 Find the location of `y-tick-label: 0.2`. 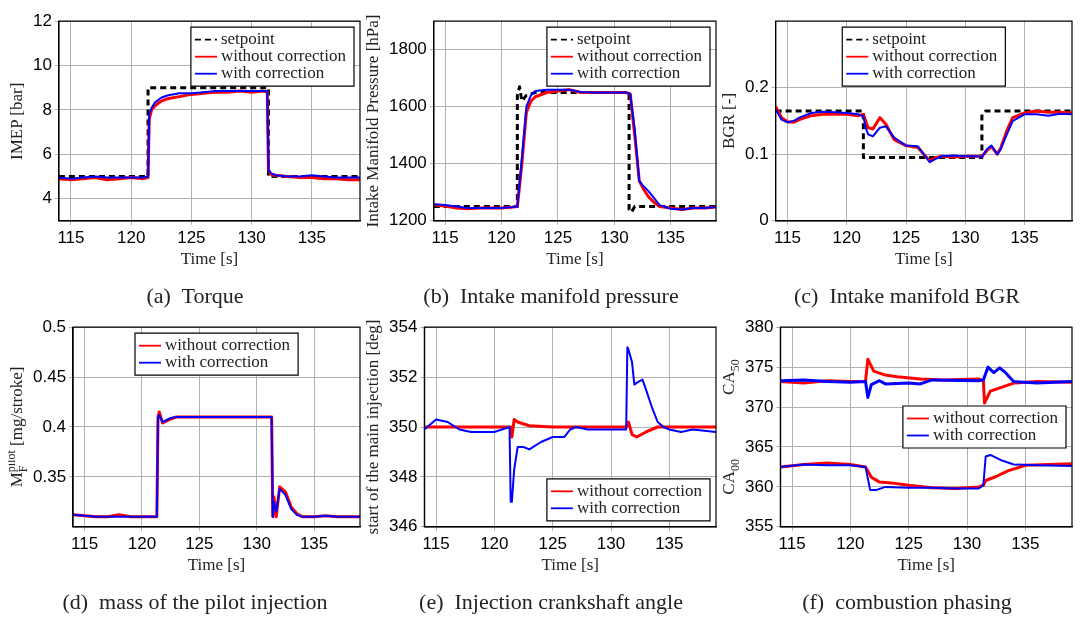

y-tick-label: 0.2 is located at coordinates (756, 87).